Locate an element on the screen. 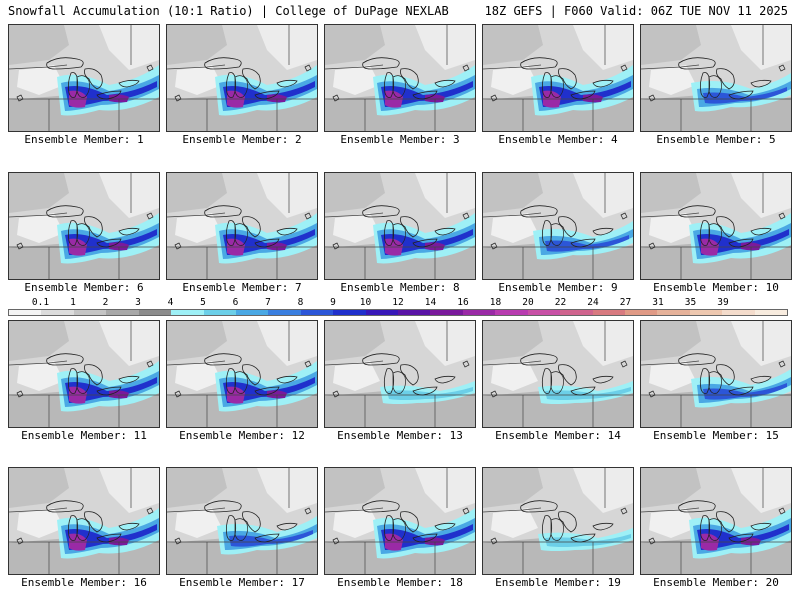  ensemble-panel: Ensemble Member: 13 is located at coordinates (400, 382).